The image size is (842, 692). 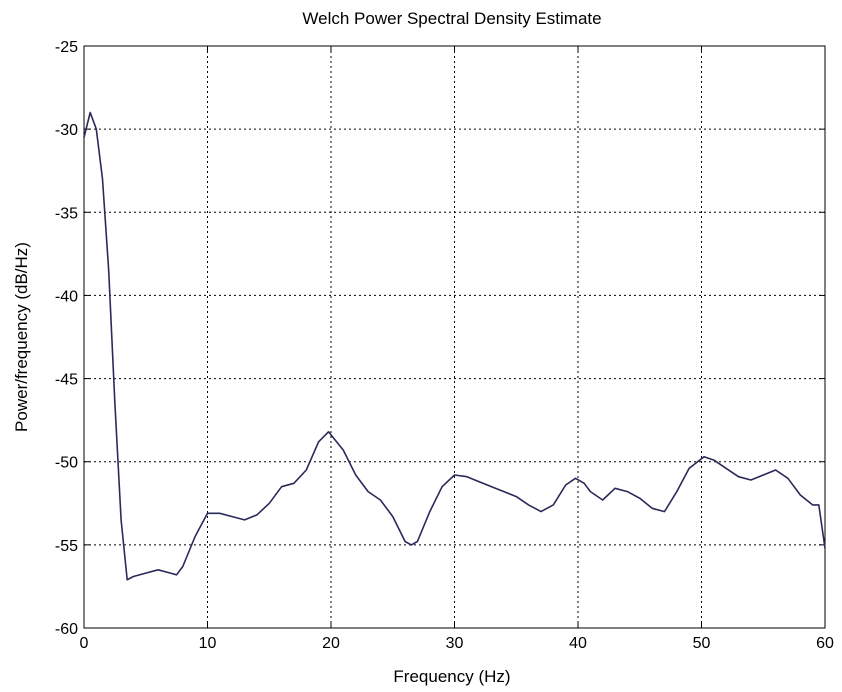 What do you see at coordinates (66, 629) in the screenshot?
I see `y-tick-label: -60` at bounding box center [66, 629].